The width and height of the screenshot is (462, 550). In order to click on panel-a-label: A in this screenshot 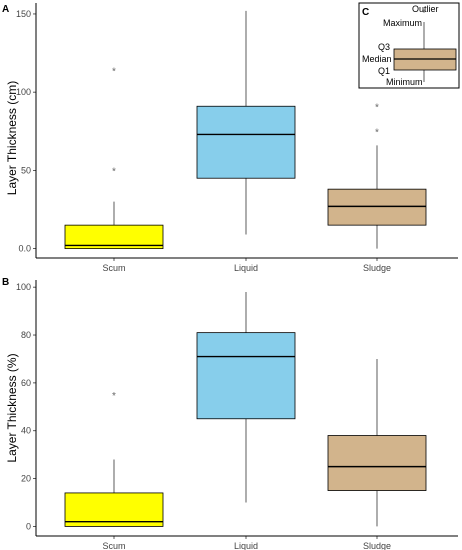, I will do `click(5, 9)`.